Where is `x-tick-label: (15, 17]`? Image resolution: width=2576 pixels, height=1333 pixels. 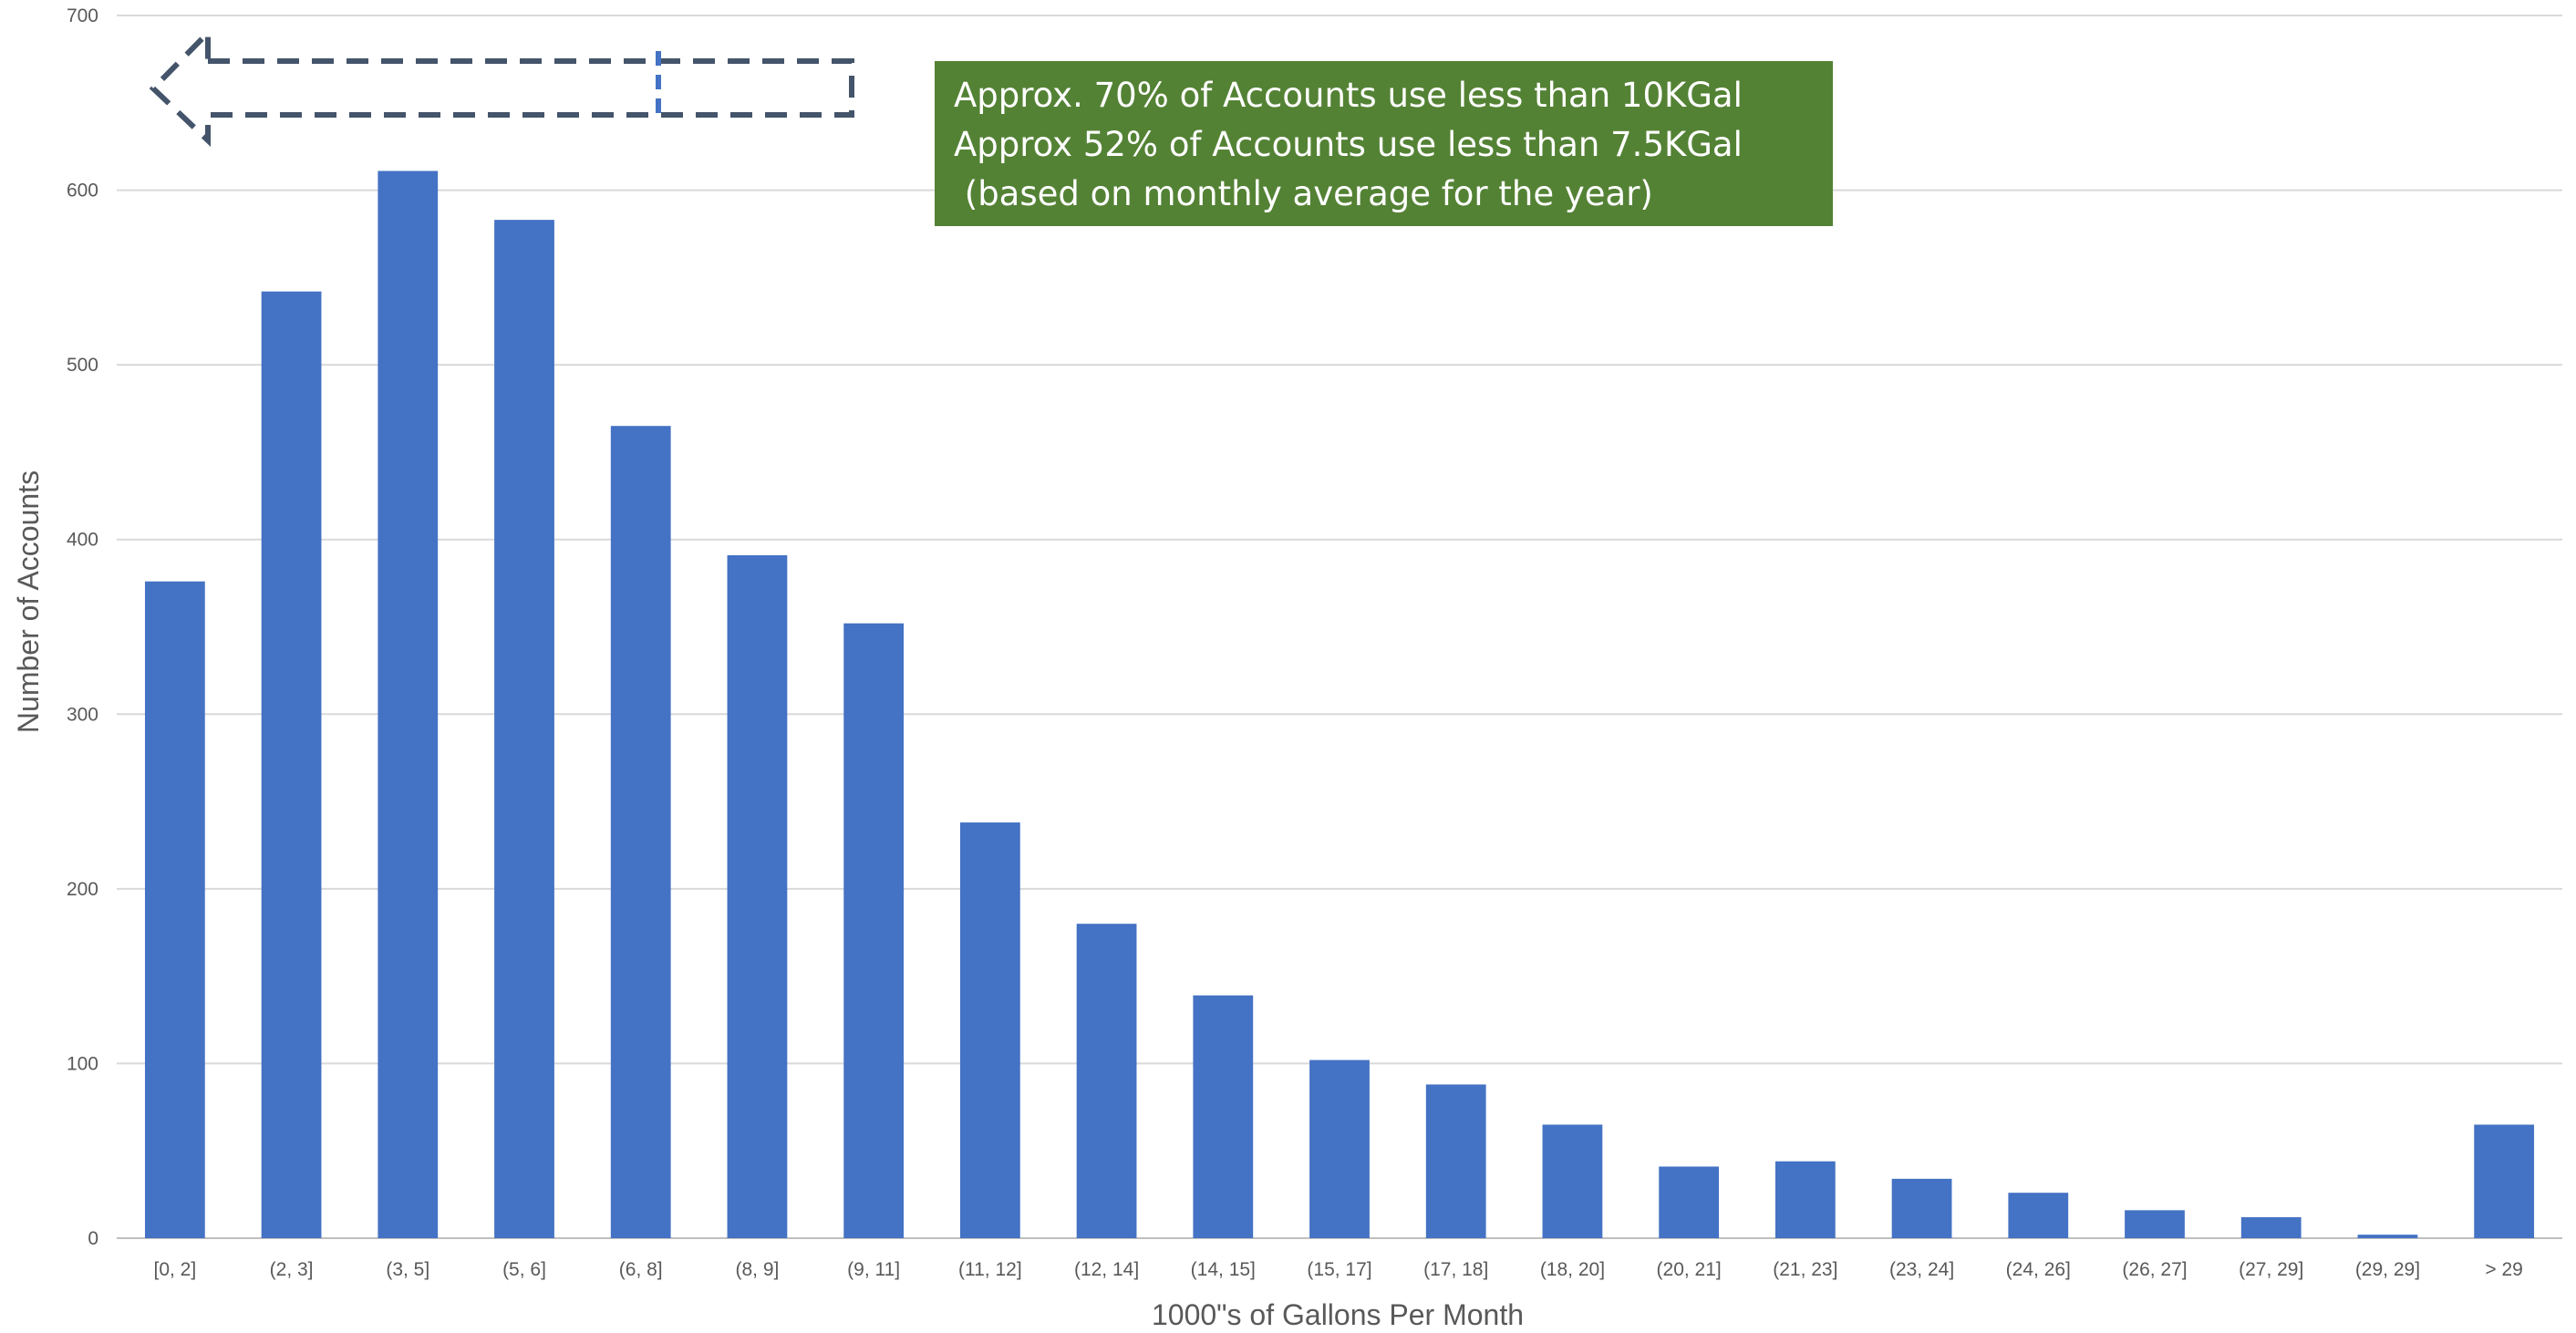 x-tick-label: (15, 17] is located at coordinates (1339, 1269).